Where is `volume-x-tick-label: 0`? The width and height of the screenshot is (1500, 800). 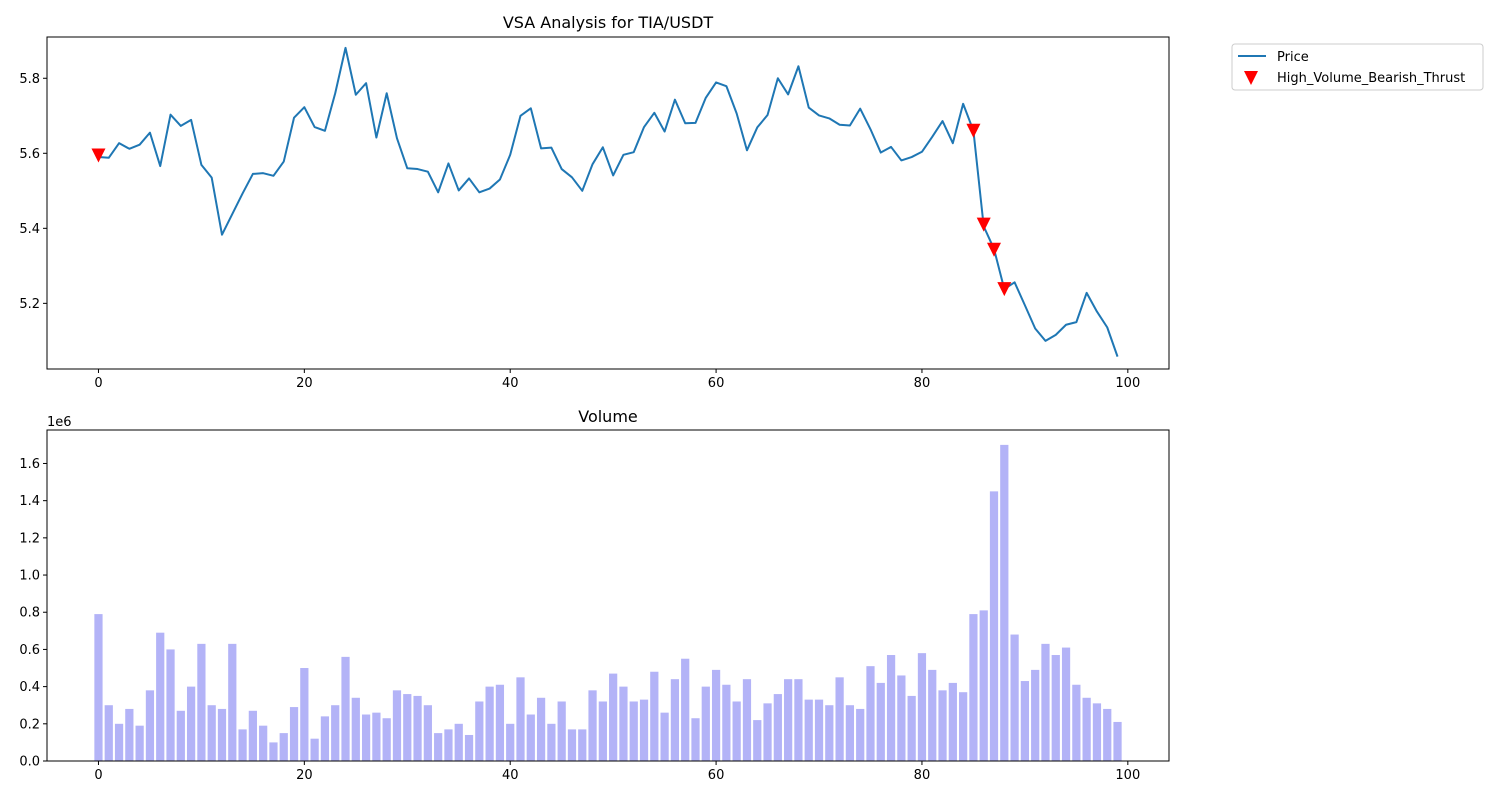
volume-x-tick-label: 0 is located at coordinates (98, 775).